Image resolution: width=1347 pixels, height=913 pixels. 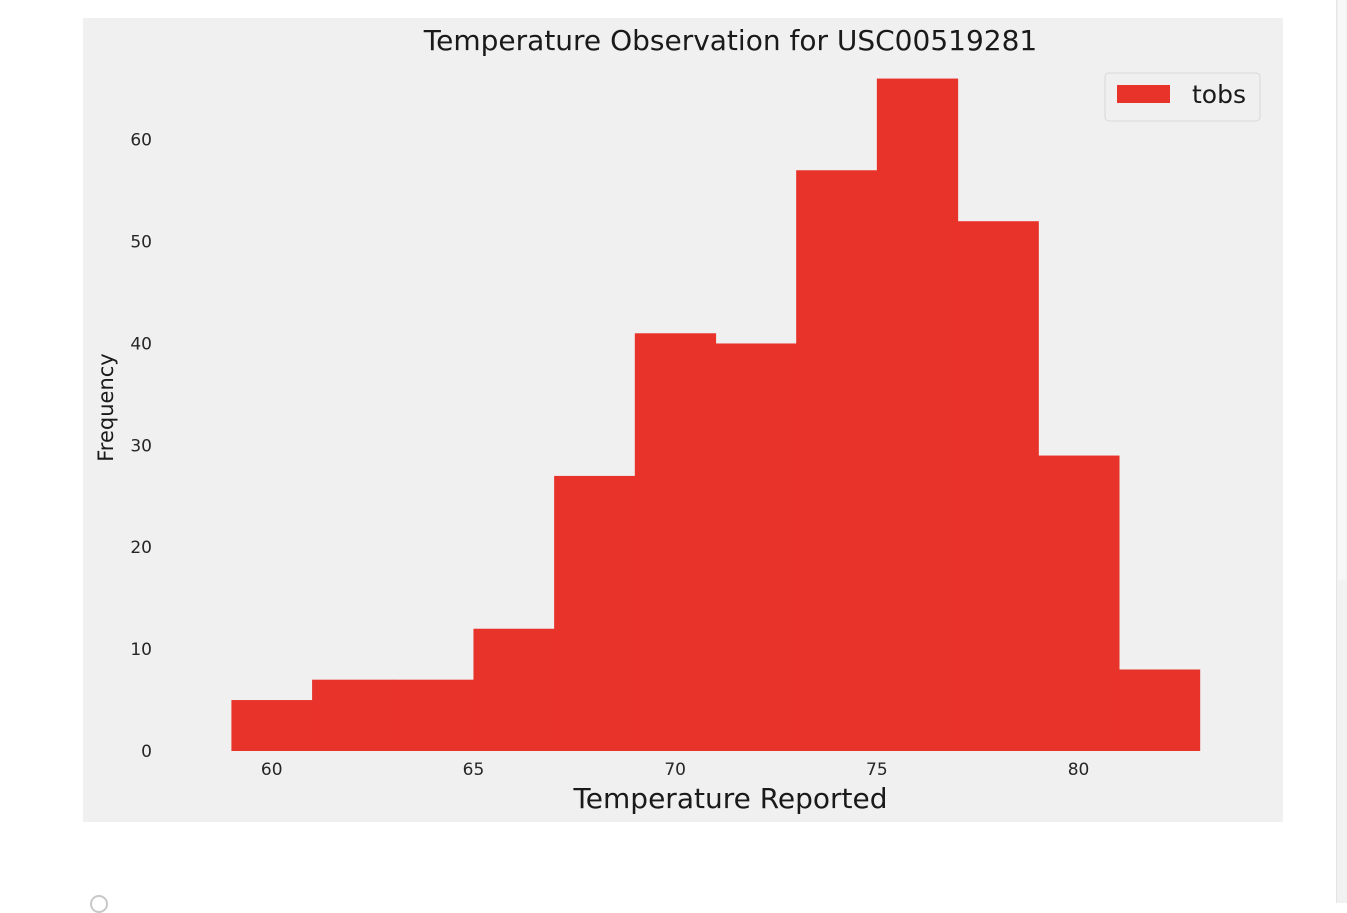 What do you see at coordinates (474, 770) in the screenshot?
I see `x-tick-label: 65` at bounding box center [474, 770].